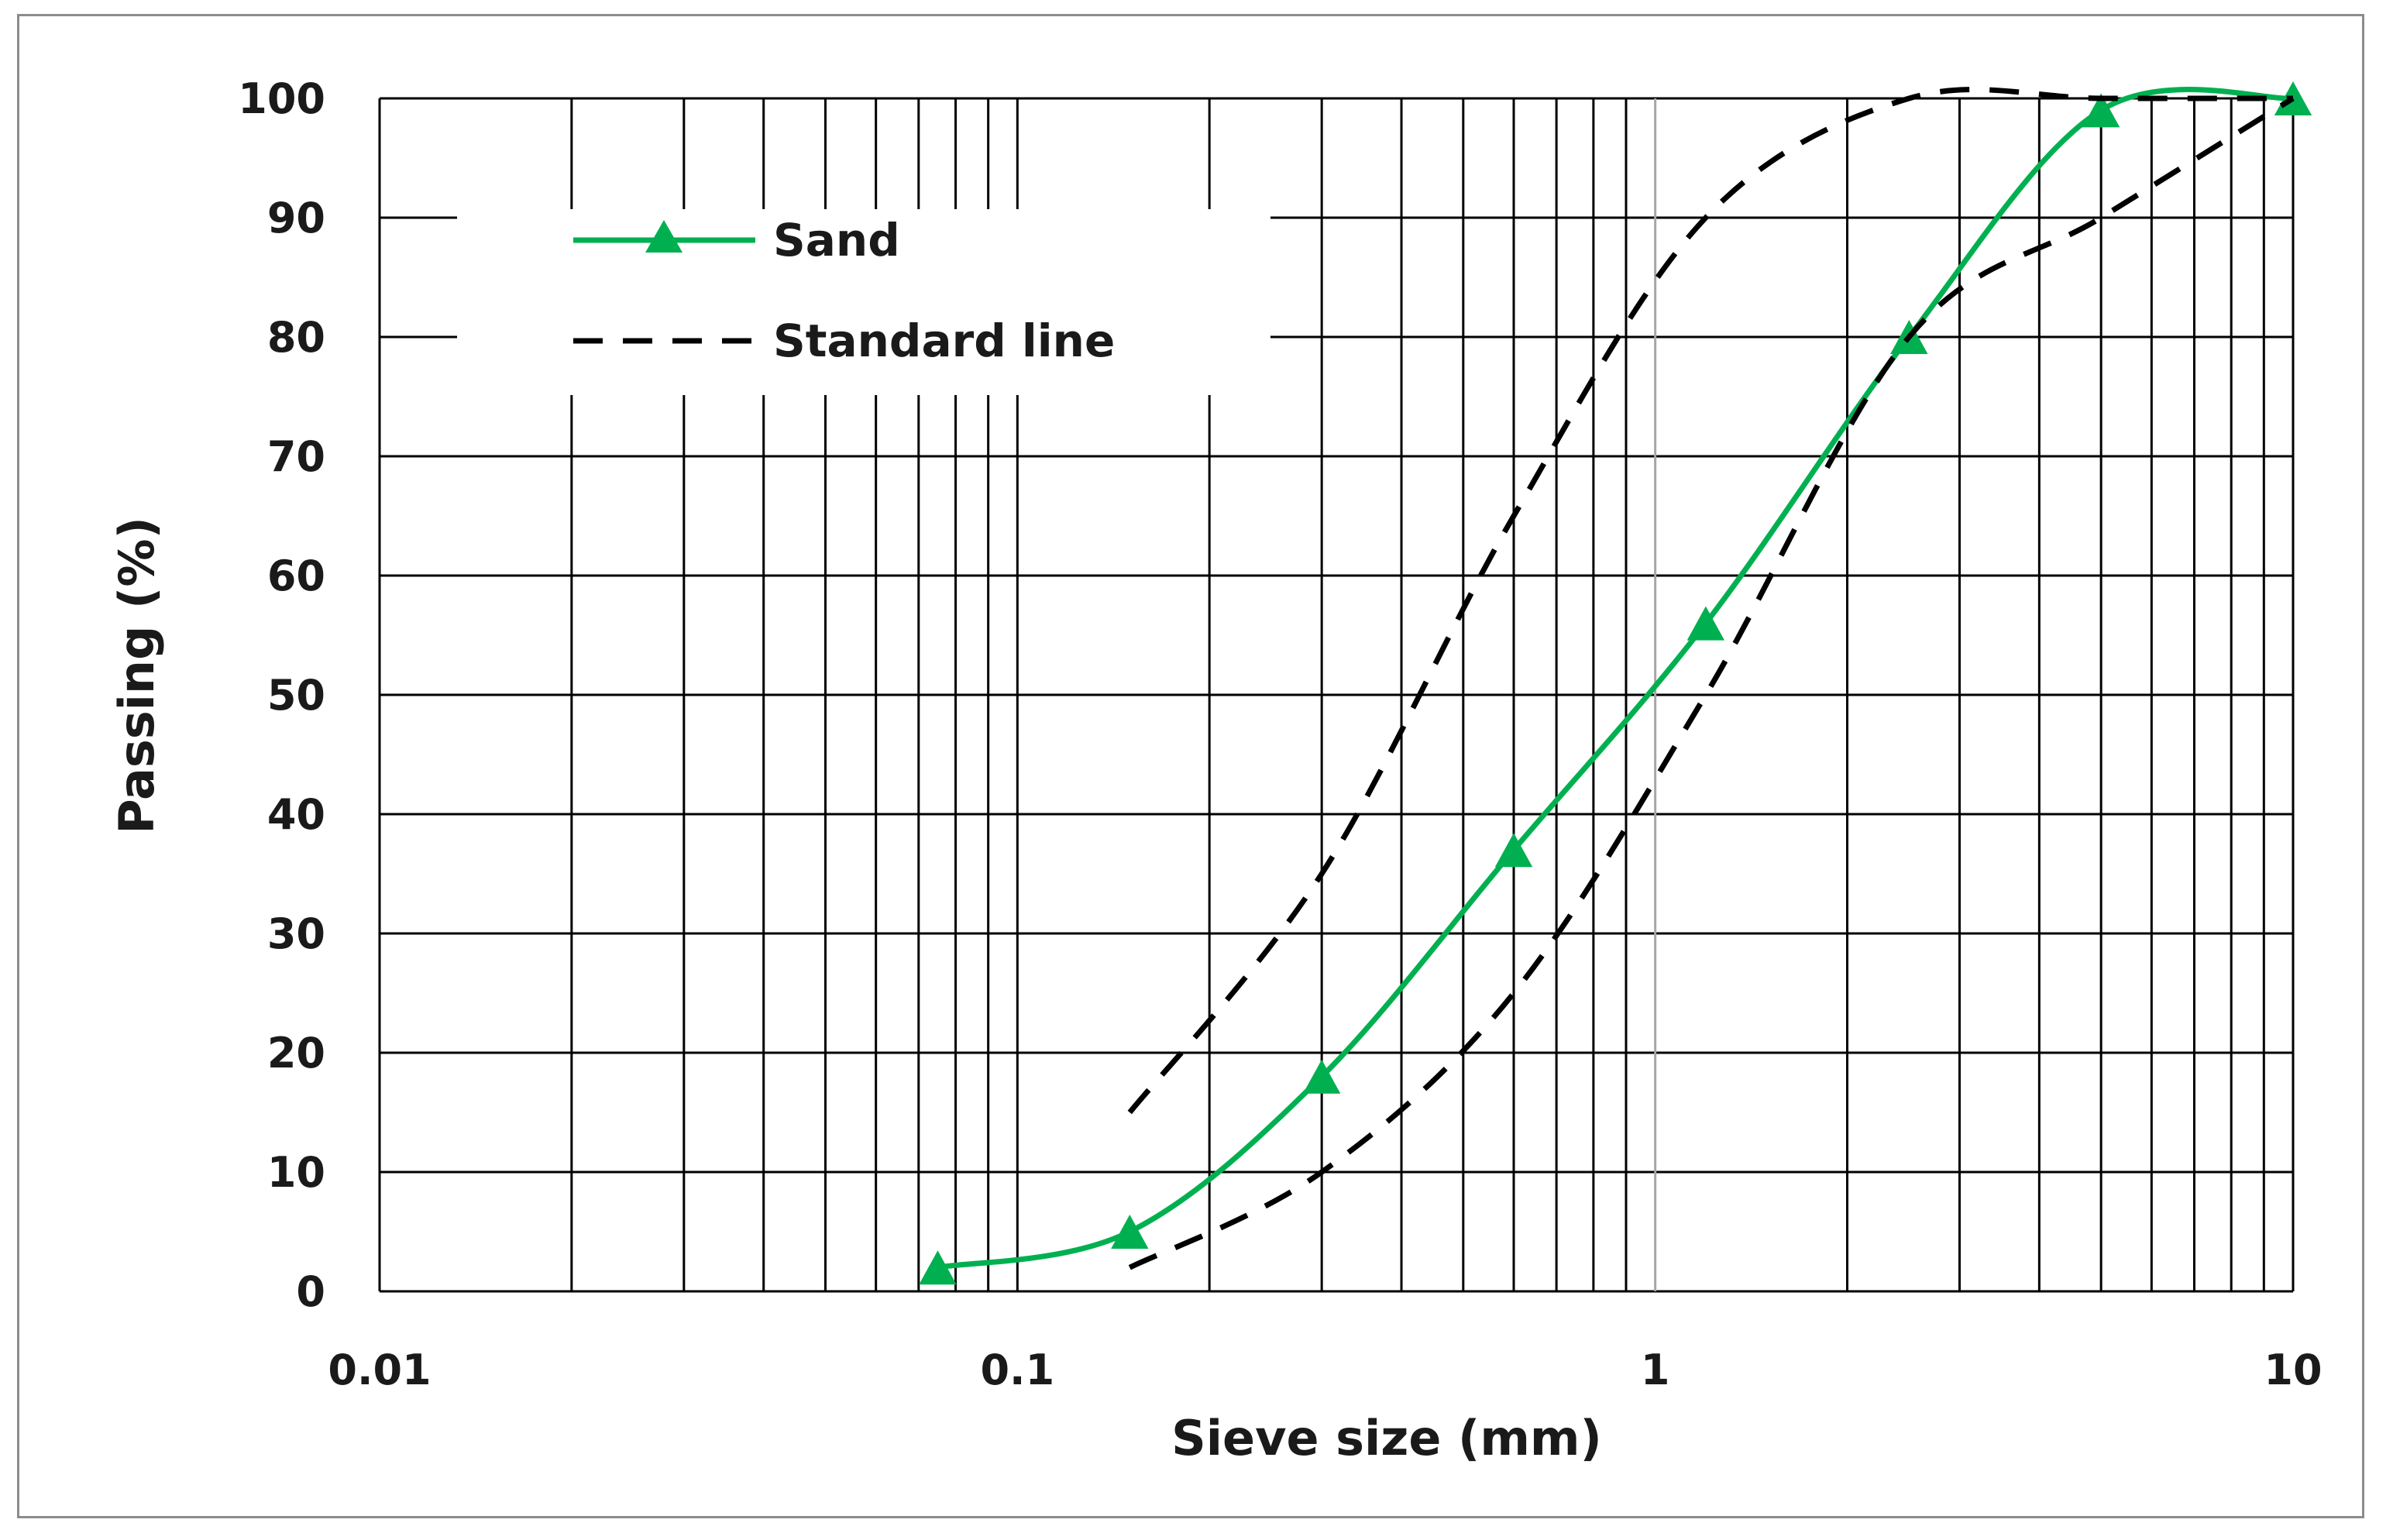 The height and width of the screenshot is (1540, 2393). I want to click on y-tick-label: 70, so click(296, 457).